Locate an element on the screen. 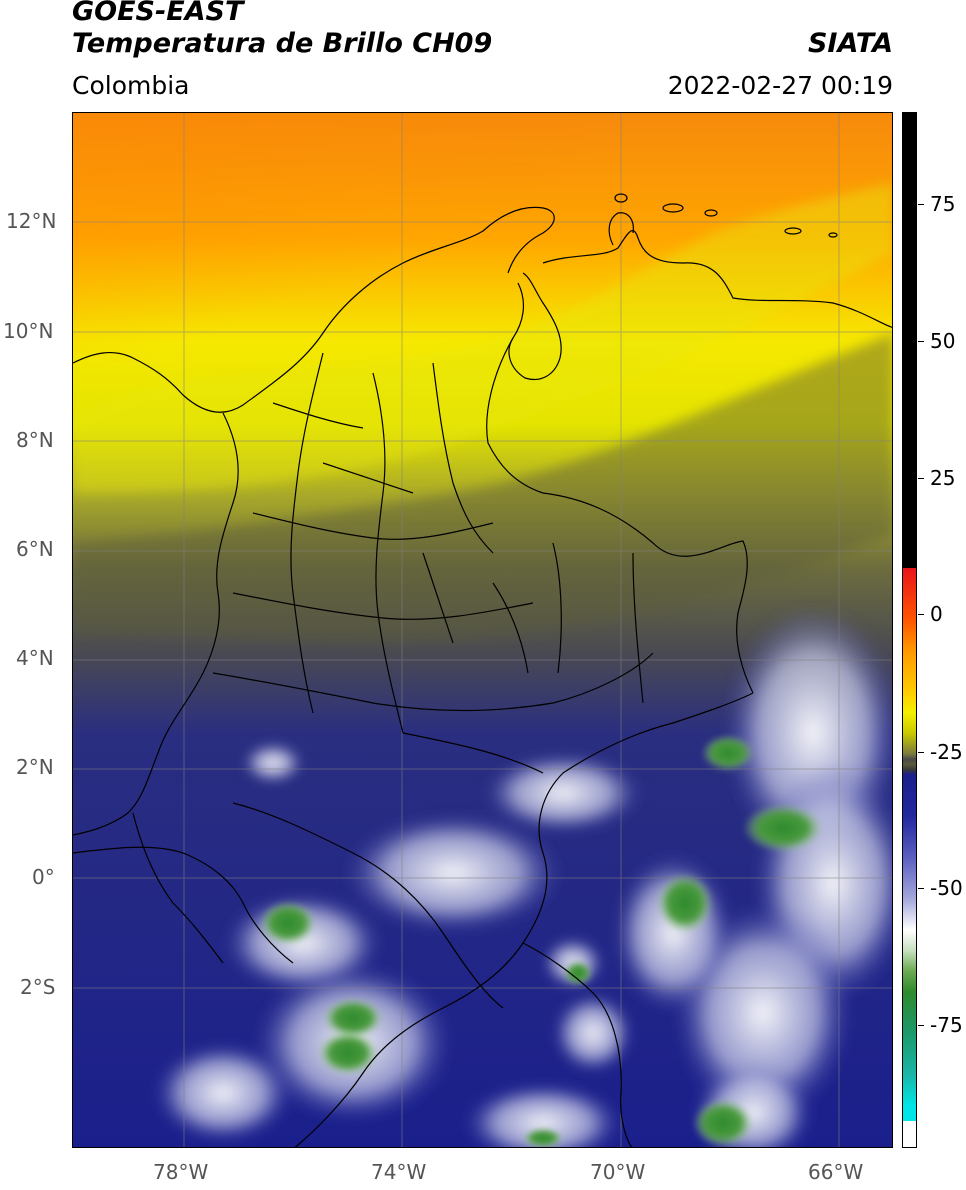 Image resolution: width=966 pixels, height=1190 pixels. datetime-label: 2022-02-27 00:19 is located at coordinates (780, 85).